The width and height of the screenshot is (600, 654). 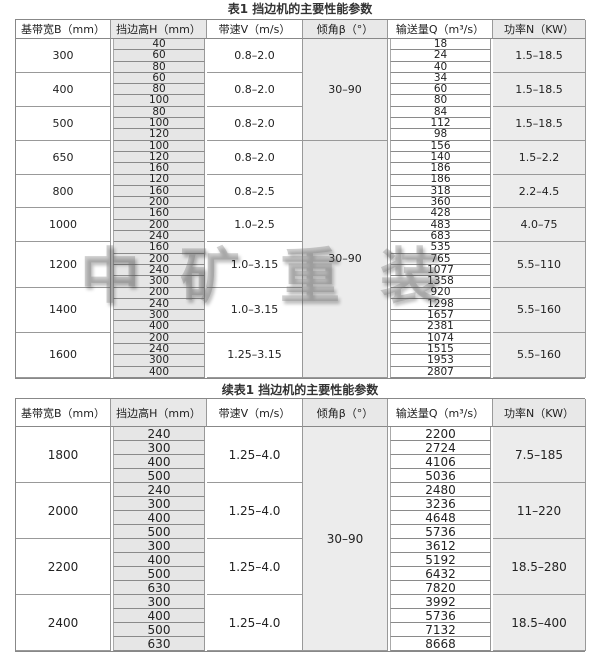 I want to click on capacity-cell: 112, so click(x=440, y=124).